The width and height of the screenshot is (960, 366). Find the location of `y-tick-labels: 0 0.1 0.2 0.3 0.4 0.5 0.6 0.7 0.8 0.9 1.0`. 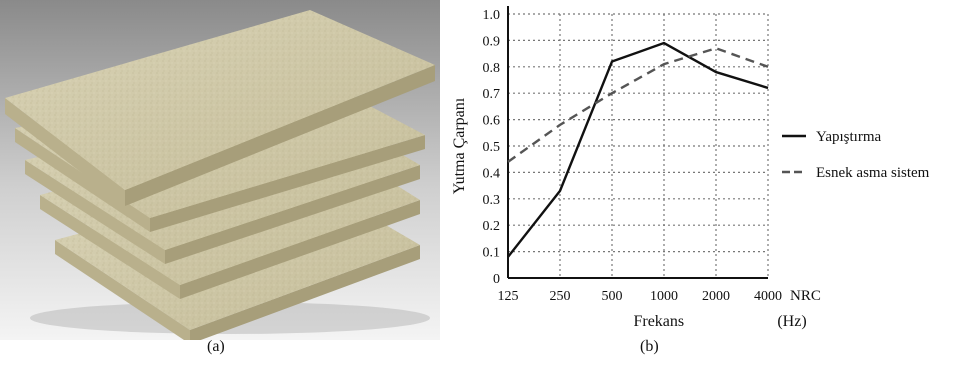

y-tick-labels: 0 0.1 0.2 0.3 0.4 0.5 0.6 0.7 0.8 0.9 1.0 is located at coordinates (492, 147).